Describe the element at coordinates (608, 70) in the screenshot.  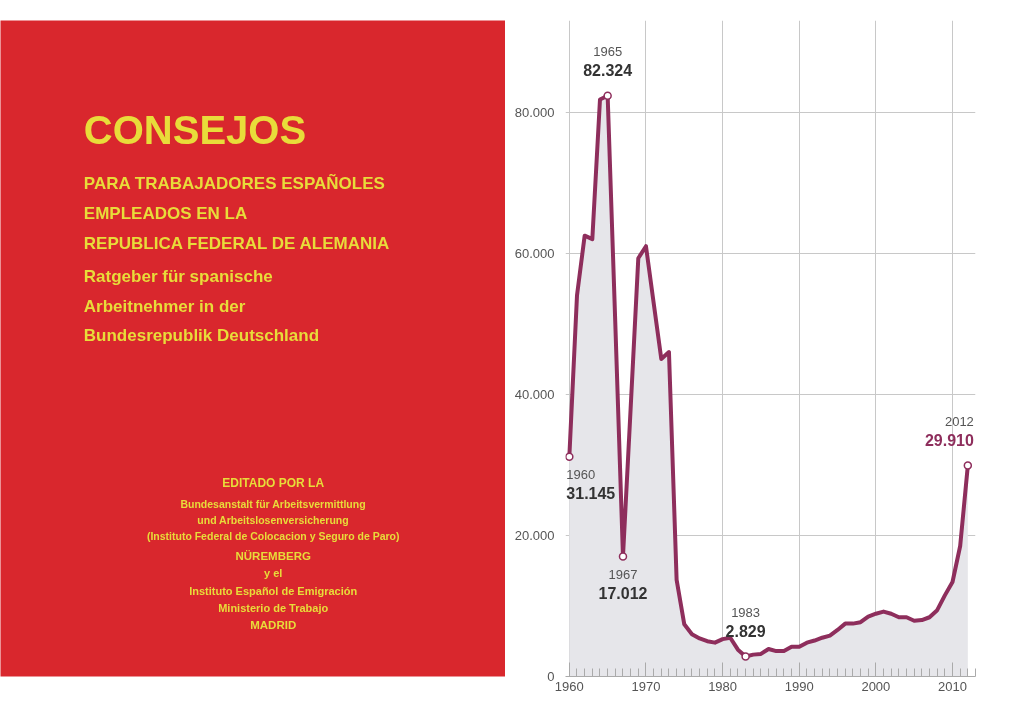
I see `annotation: 82.324` at that location.